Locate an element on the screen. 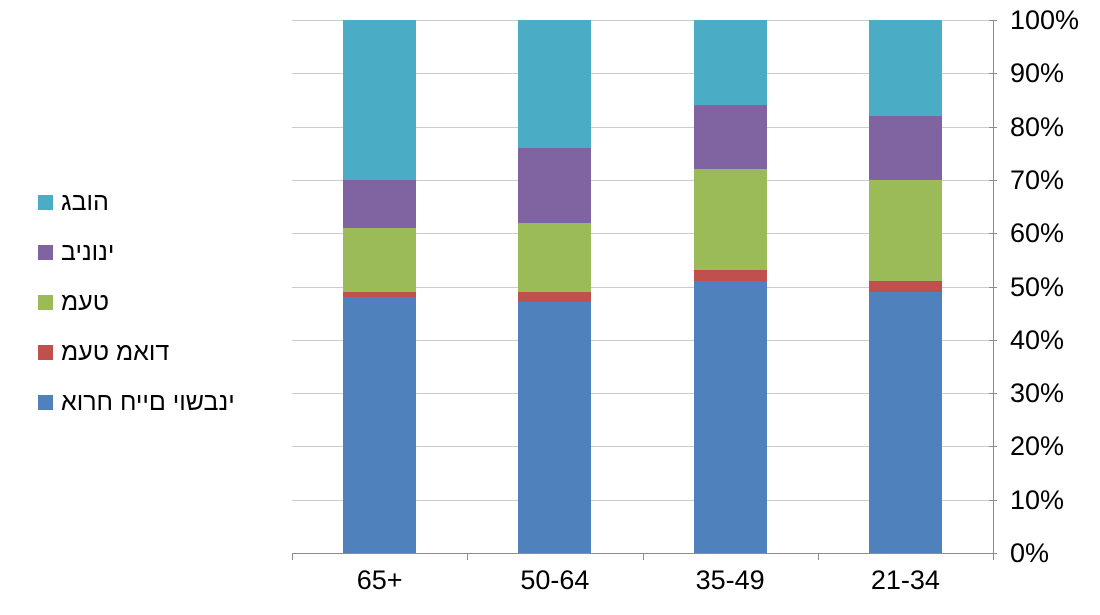  x-axis-labels: 65+ 50-64 35-49 21-34 is located at coordinates (642, 582).